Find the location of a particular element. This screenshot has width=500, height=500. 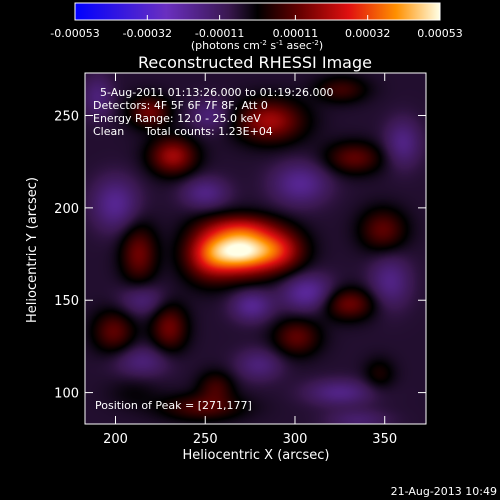

footer-timestamp: 21-Aug-2013 10:49 is located at coordinates (444, 491).